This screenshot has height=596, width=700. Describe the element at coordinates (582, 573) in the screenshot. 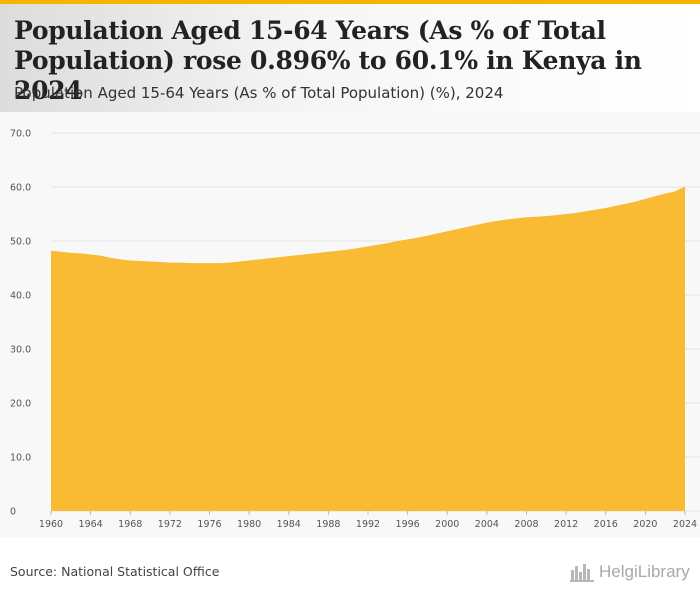

I see `city-skyline-icon` at that location.